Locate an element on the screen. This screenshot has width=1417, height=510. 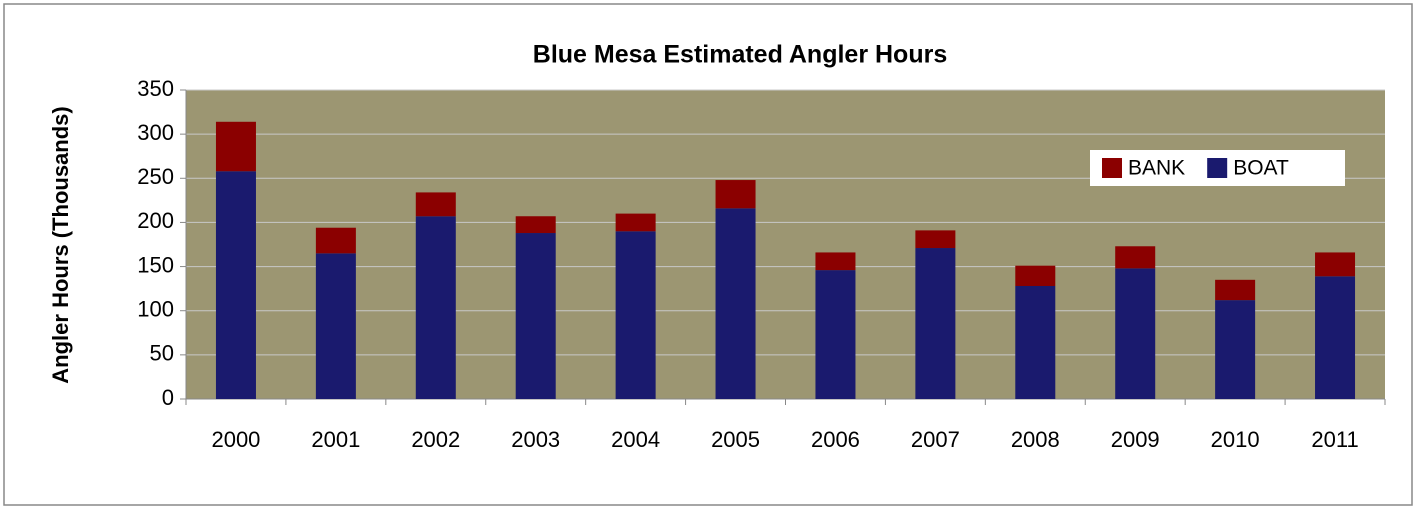
x-tick-label: 2002 is located at coordinates (435, 439).